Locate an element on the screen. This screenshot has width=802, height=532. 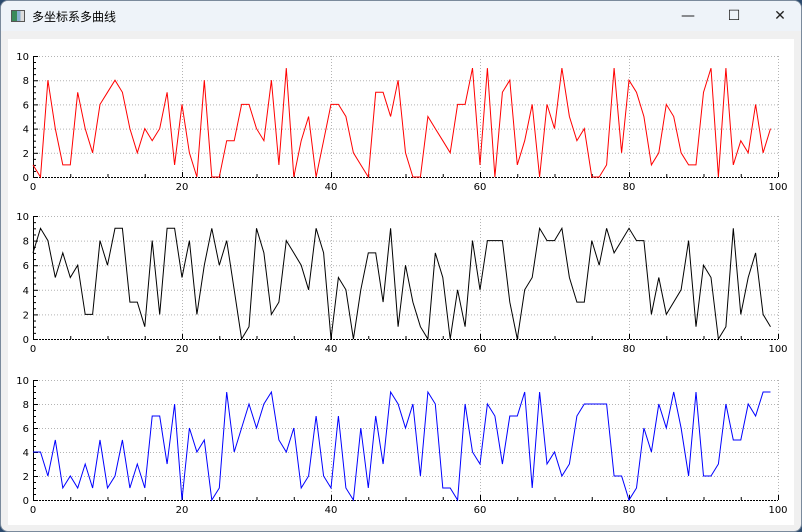
minimize-button: — is located at coordinates (688, 16).